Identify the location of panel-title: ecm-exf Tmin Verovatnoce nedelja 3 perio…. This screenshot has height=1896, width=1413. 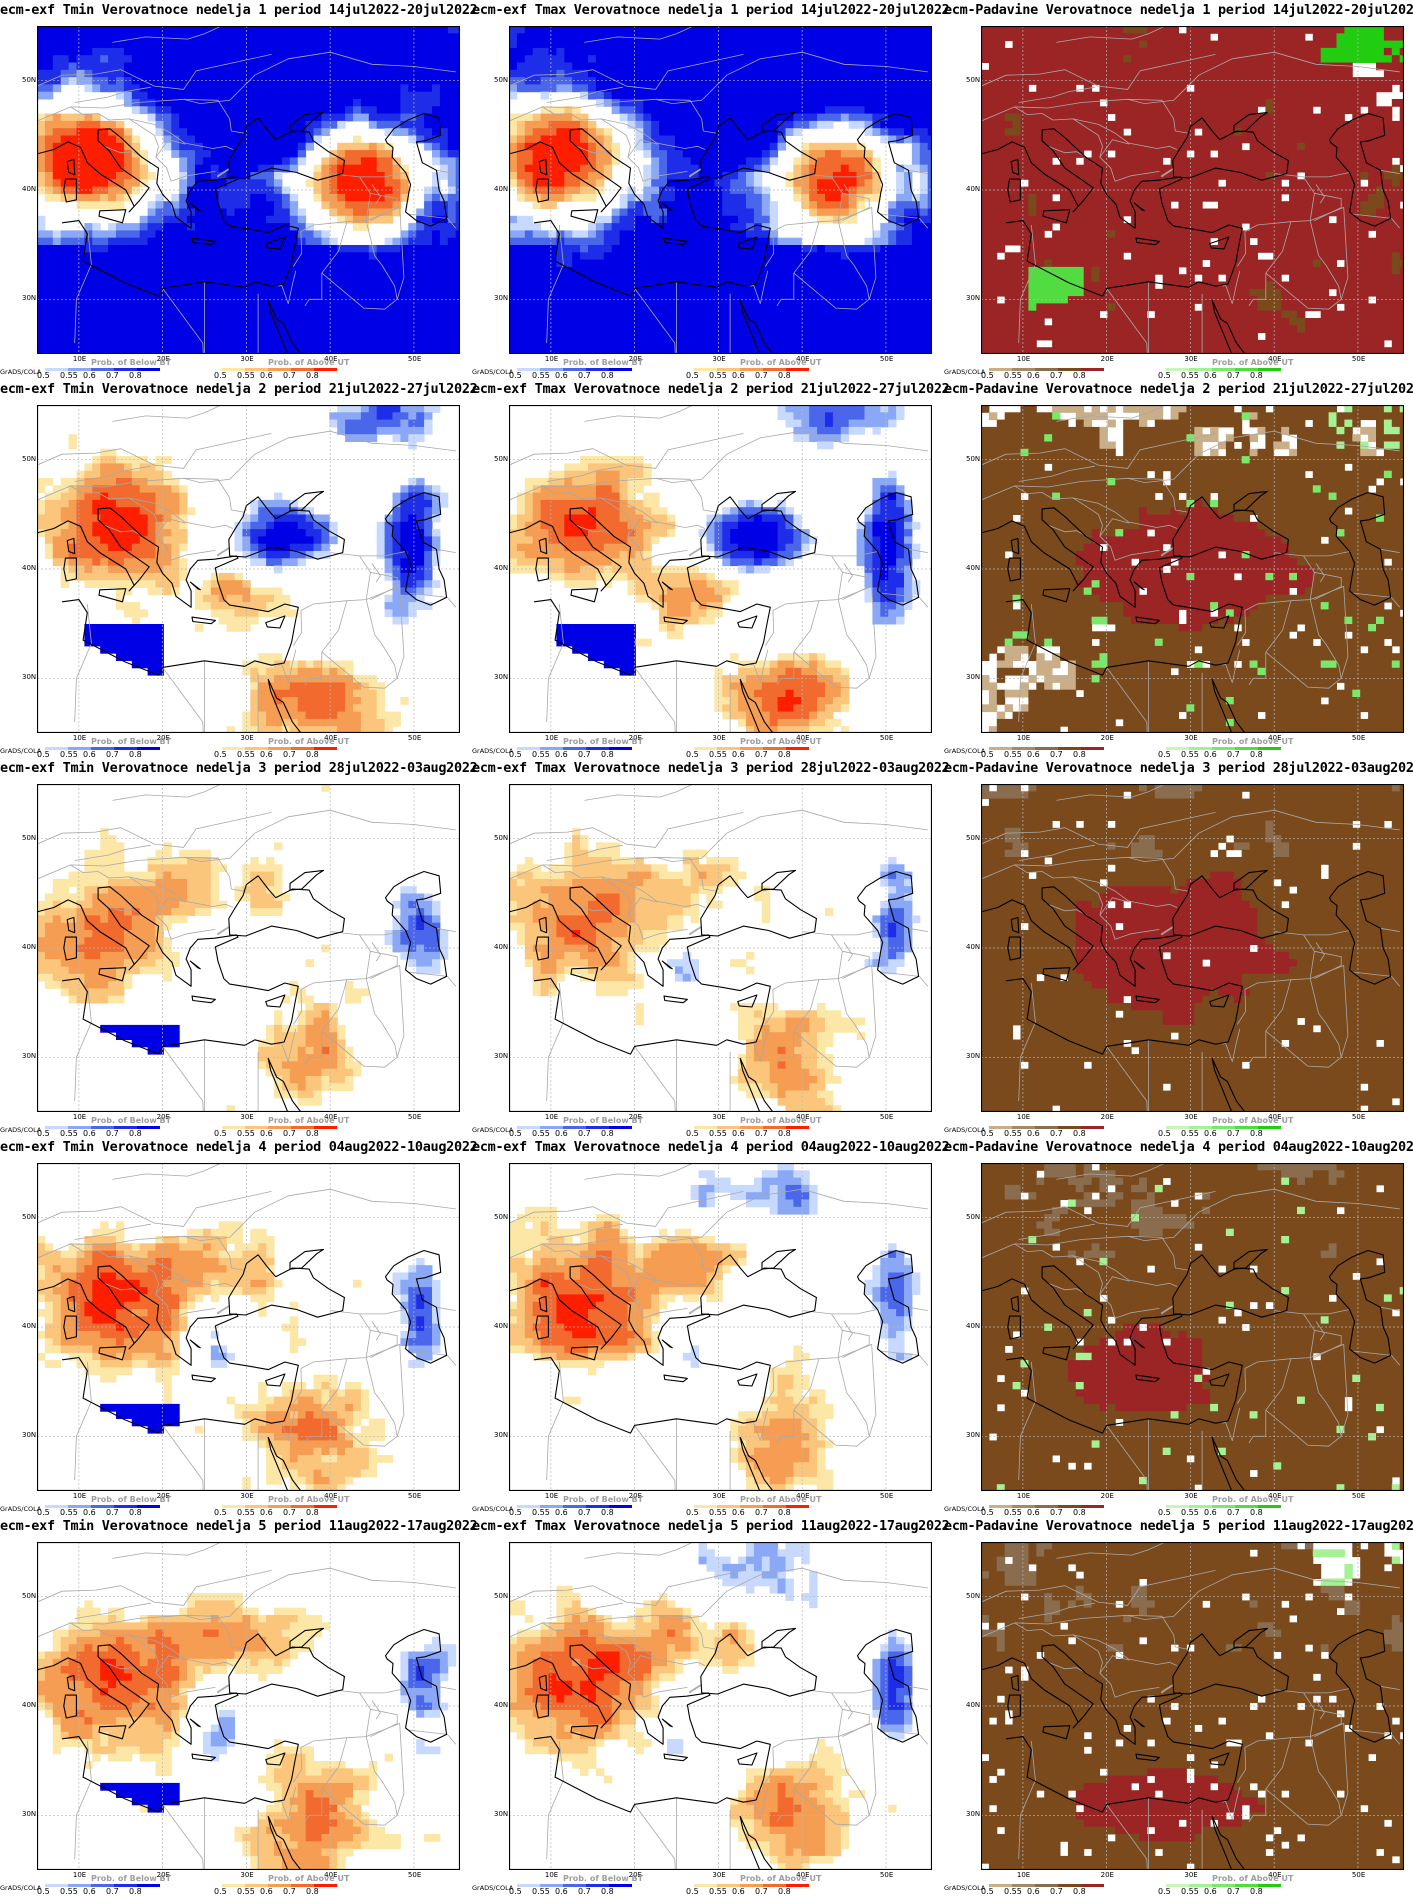
(235, 768).